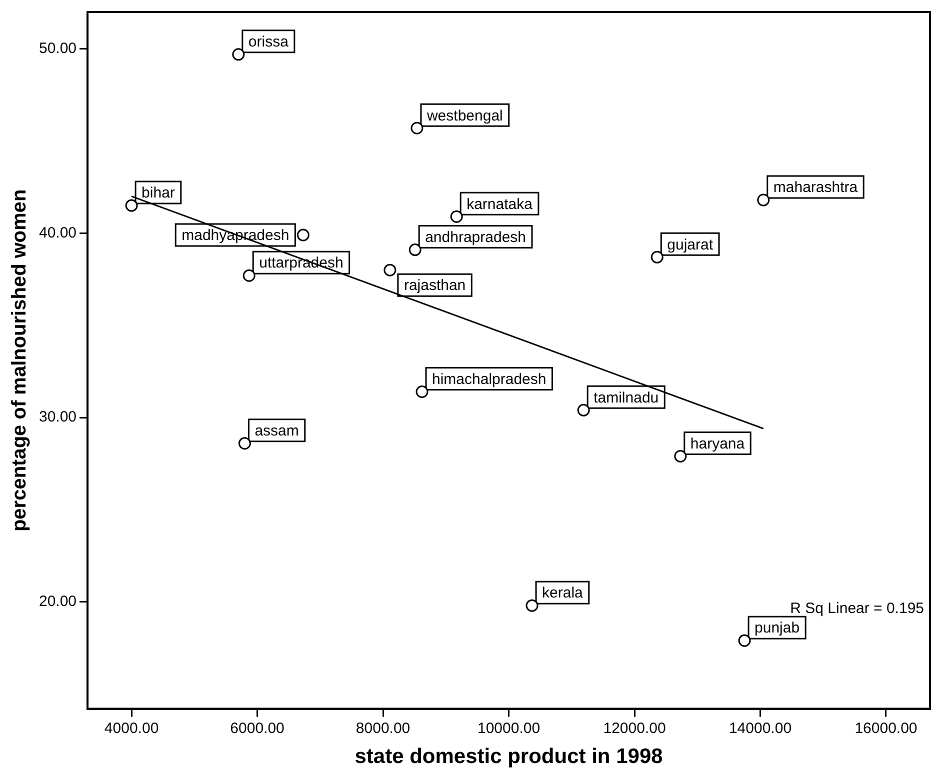 The image size is (940, 780). Describe the element at coordinates (57, 49) in the screenshot. I see `y-tick-label: 50.00` at that location.